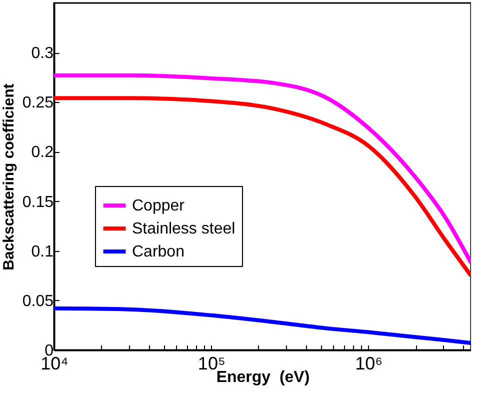 The height and width of the screenshot is (404, 496). I want to click on y-tick-label: 0.1, so click(42, 251).